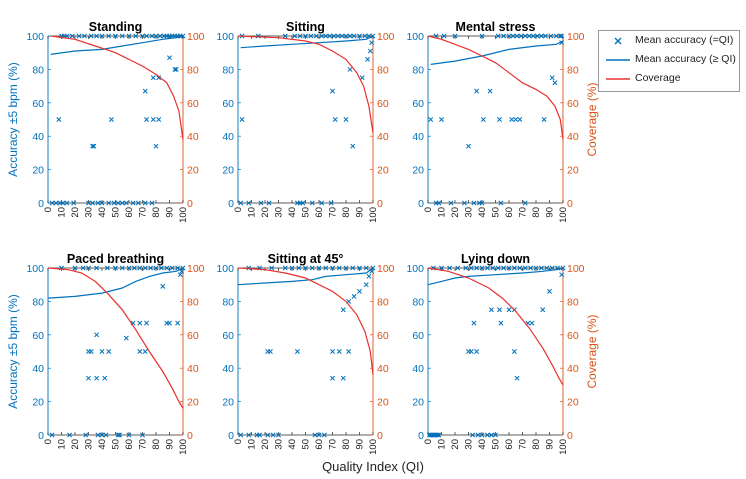 The width and height of the screenshot is (746, 479). I want to click on x-tick-label: 40, so click(102, 212).